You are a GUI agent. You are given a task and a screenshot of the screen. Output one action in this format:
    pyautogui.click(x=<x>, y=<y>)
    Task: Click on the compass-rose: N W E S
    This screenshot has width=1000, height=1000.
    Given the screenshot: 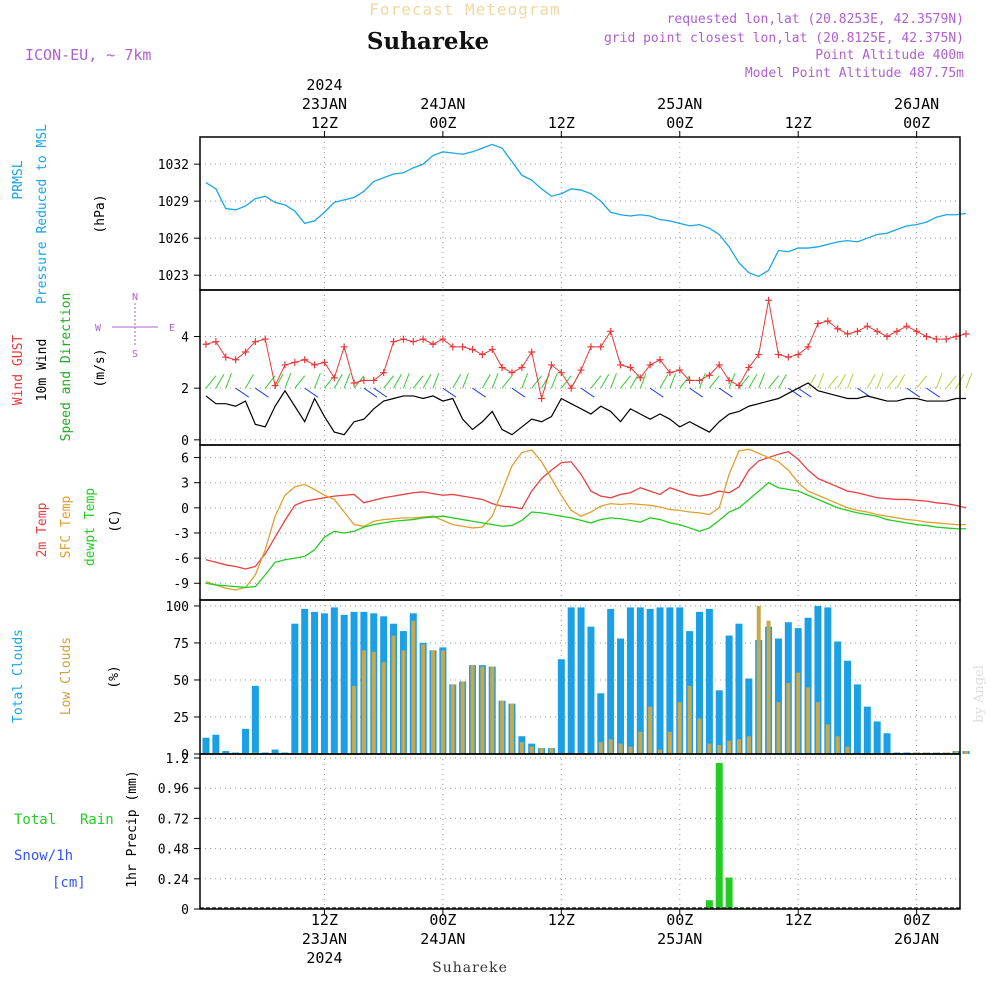 What is the action you would take?
    pyautogui.click(x=135, y=326)
    